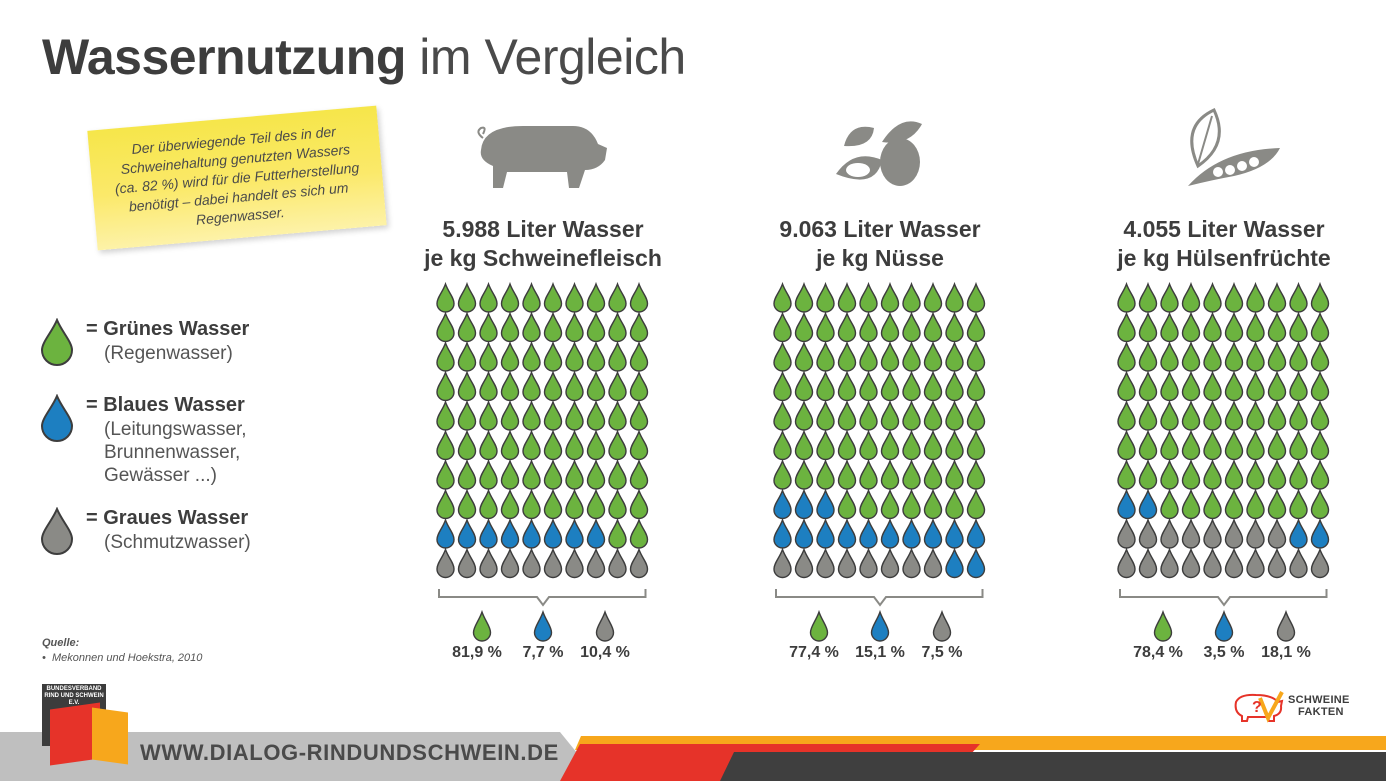 The height and width of the screenshot is (781, 1386). Describe the element at coordinates (168, 353) in the screenshot. I see `legend-desc: (Regenwasser)` at that location.